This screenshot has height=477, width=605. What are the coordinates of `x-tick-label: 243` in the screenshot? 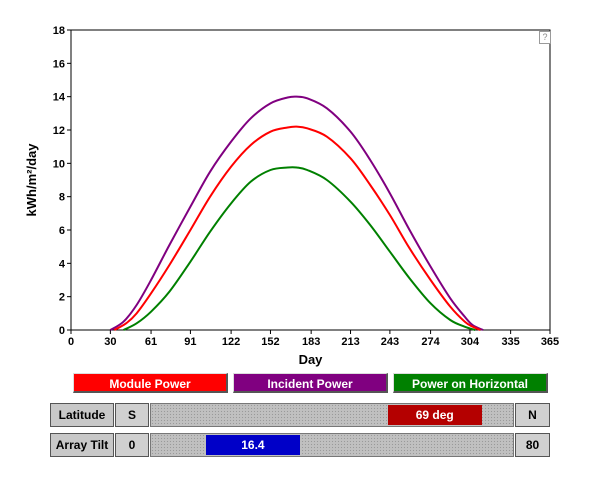 It's located at (390, 342).